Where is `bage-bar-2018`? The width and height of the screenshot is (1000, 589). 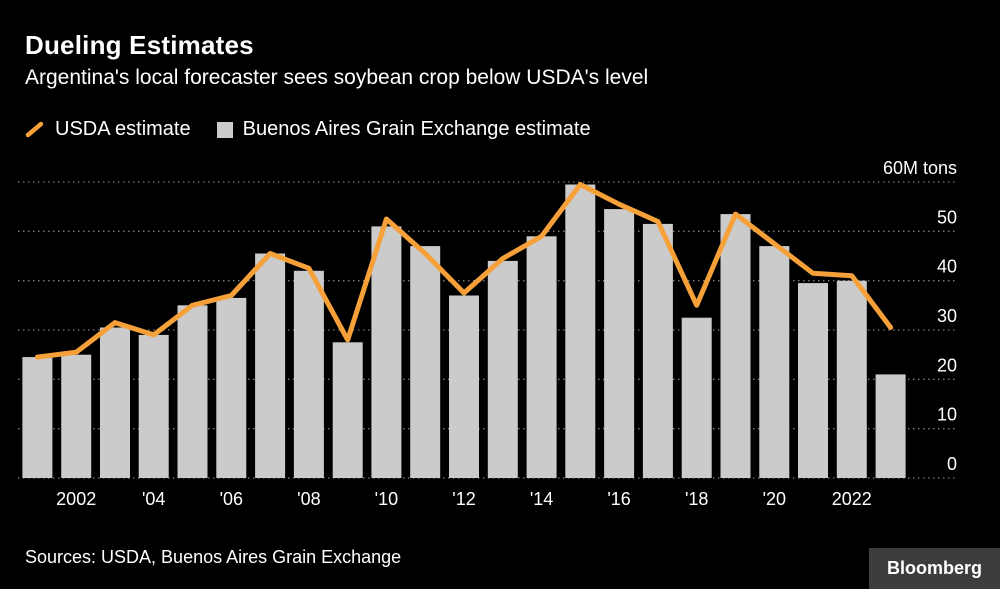 bage-bar-2018 is located at coordinates (696, 397).